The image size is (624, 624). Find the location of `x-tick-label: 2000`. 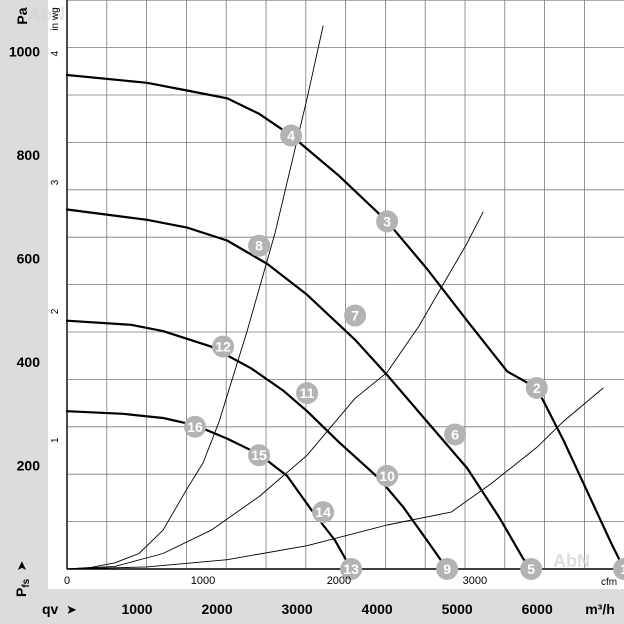

x-tick-label: 2000 is located at coordinates (216, 609).